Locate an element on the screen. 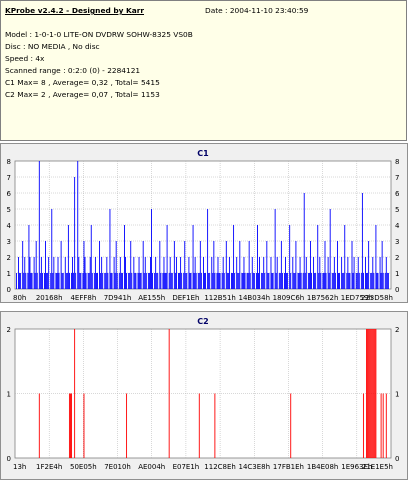 The width and height of the screenshot is (409, 480). x-tick-label: 17FB1Eh is located at coordinates (288, 467).